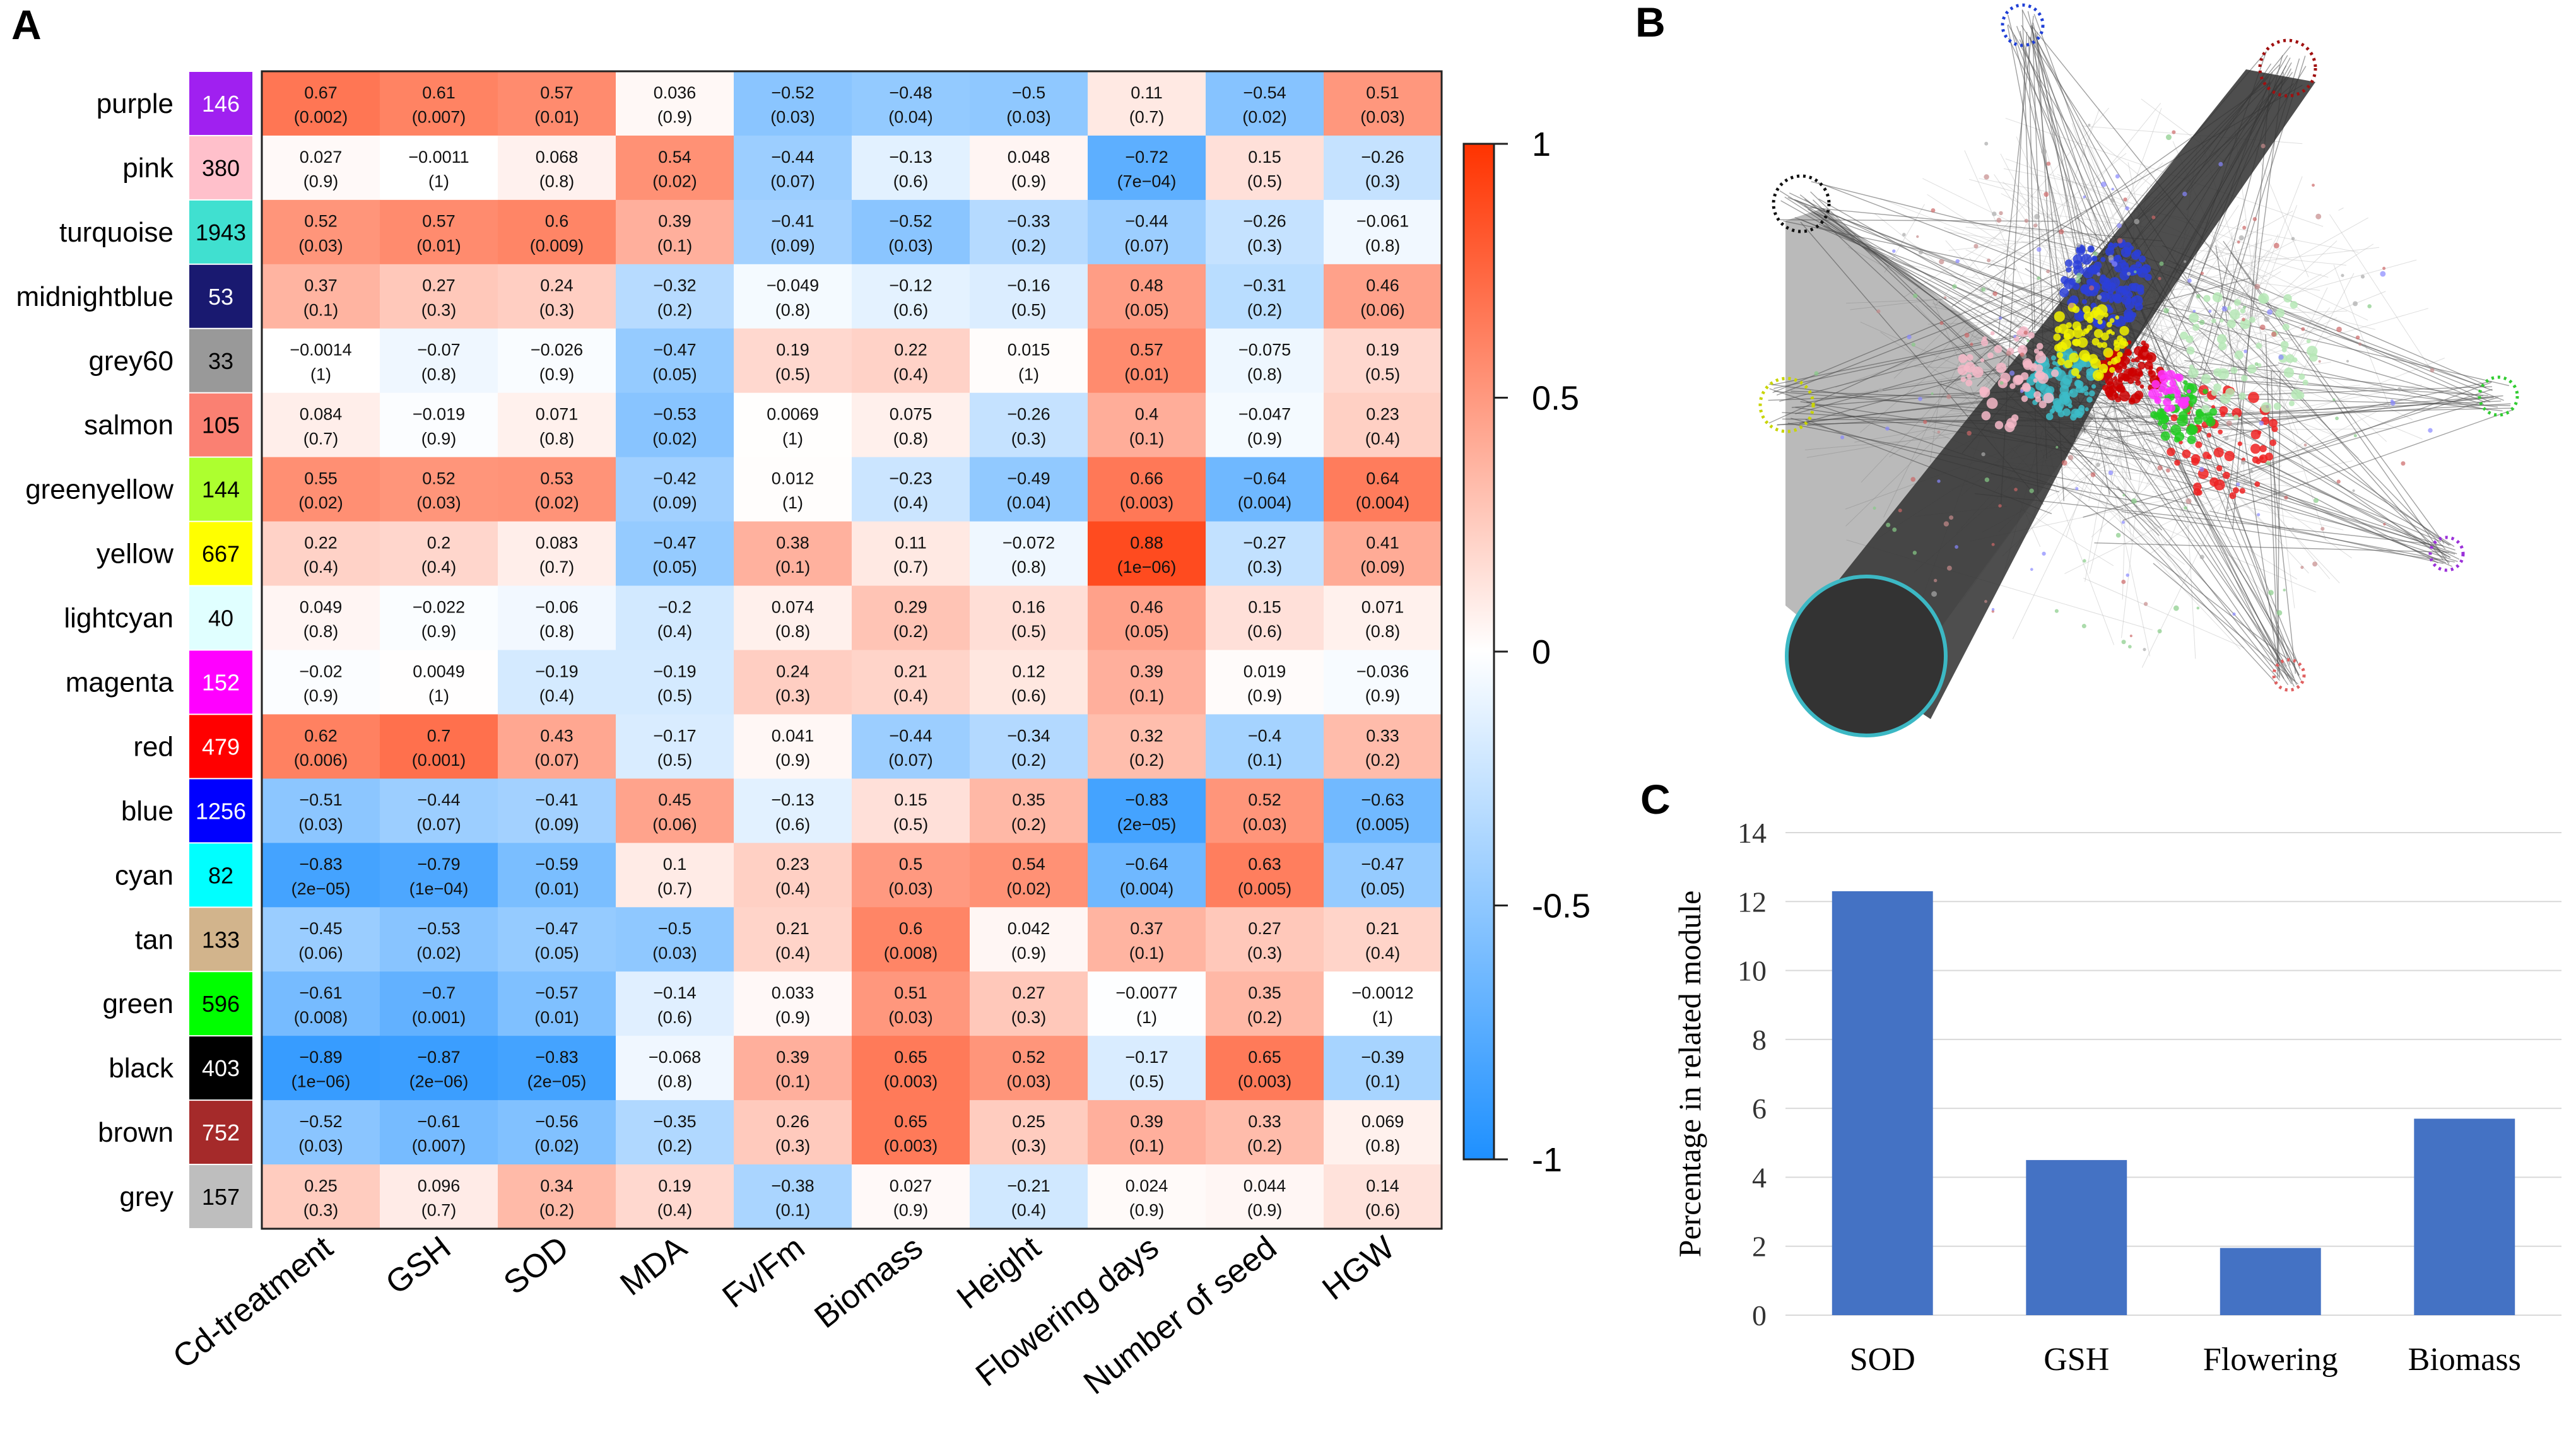 This screenshot has height=1435, width=2576. I want to click on cell-correlation: 0.27, so click(439, 285).